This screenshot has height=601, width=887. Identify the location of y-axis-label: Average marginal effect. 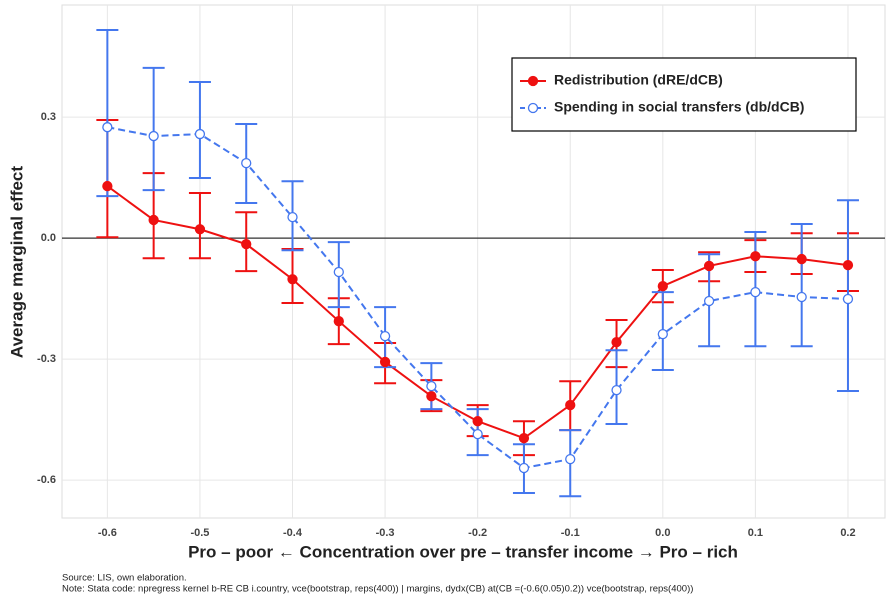
(16, 262).